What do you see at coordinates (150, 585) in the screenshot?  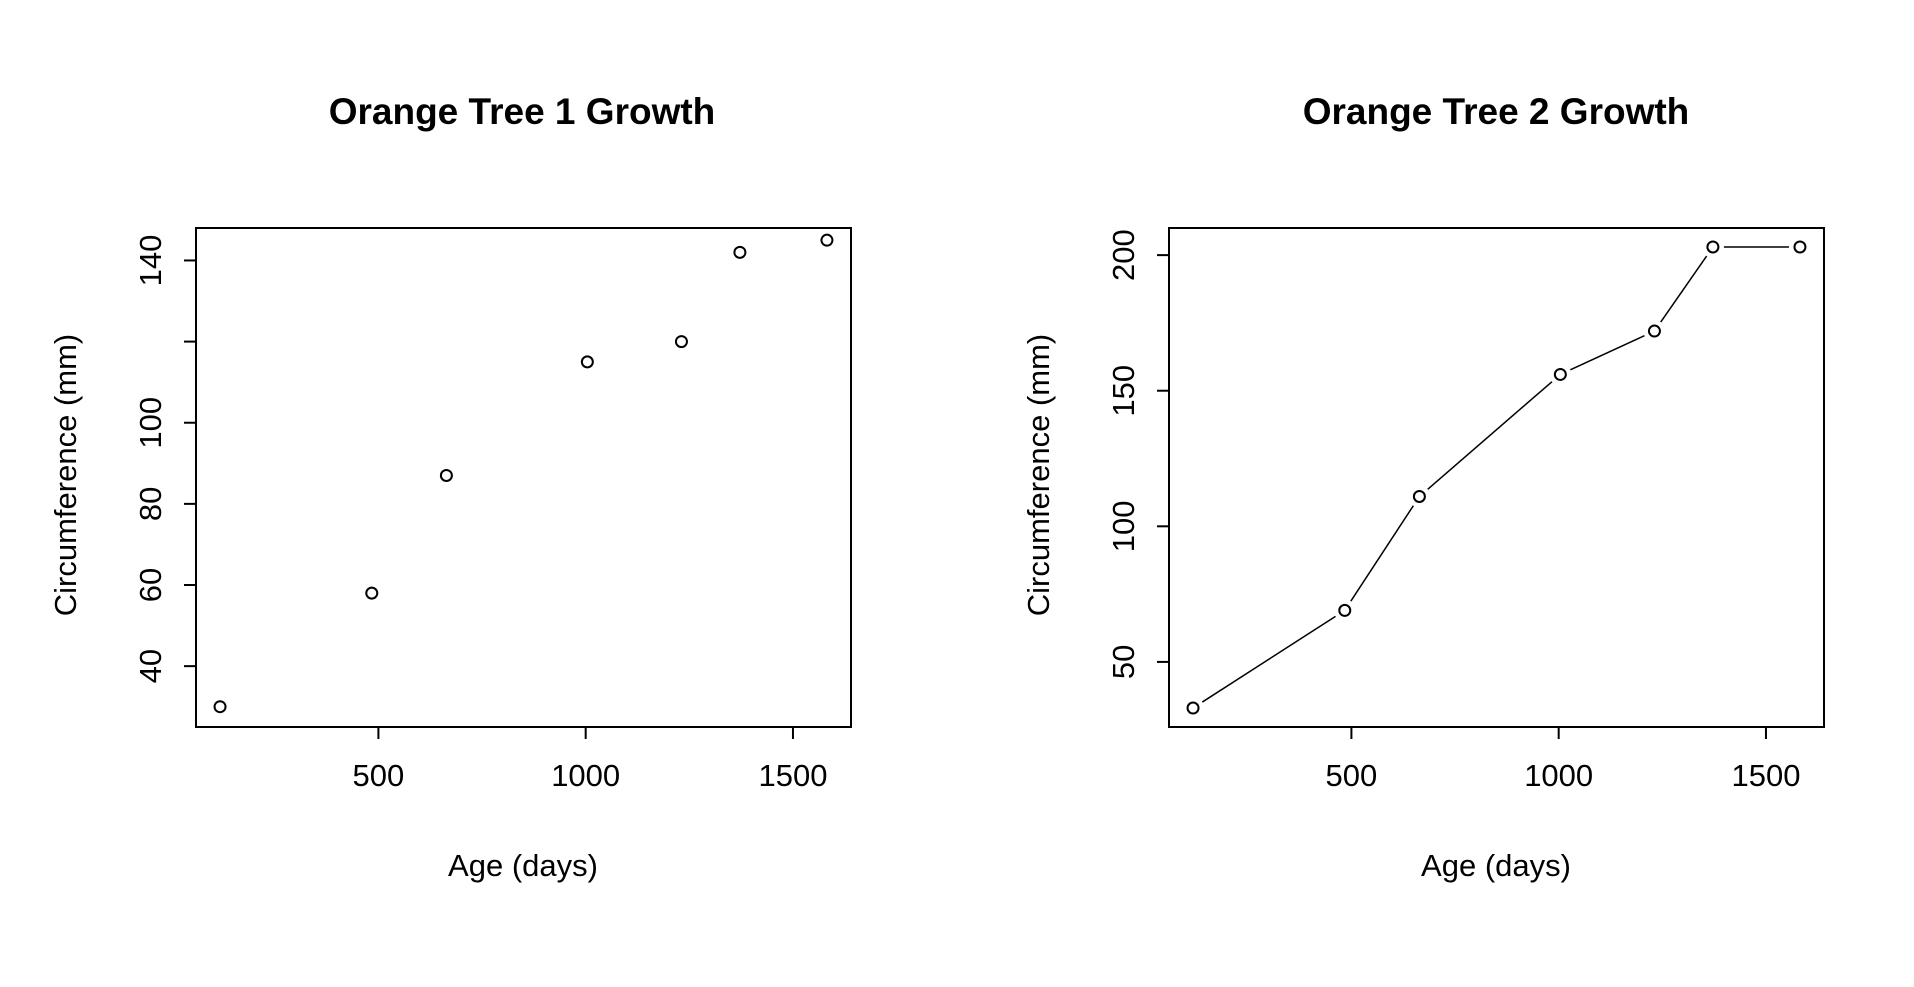 I see `y-tick-label: 60` at bounding box center [150, 585].